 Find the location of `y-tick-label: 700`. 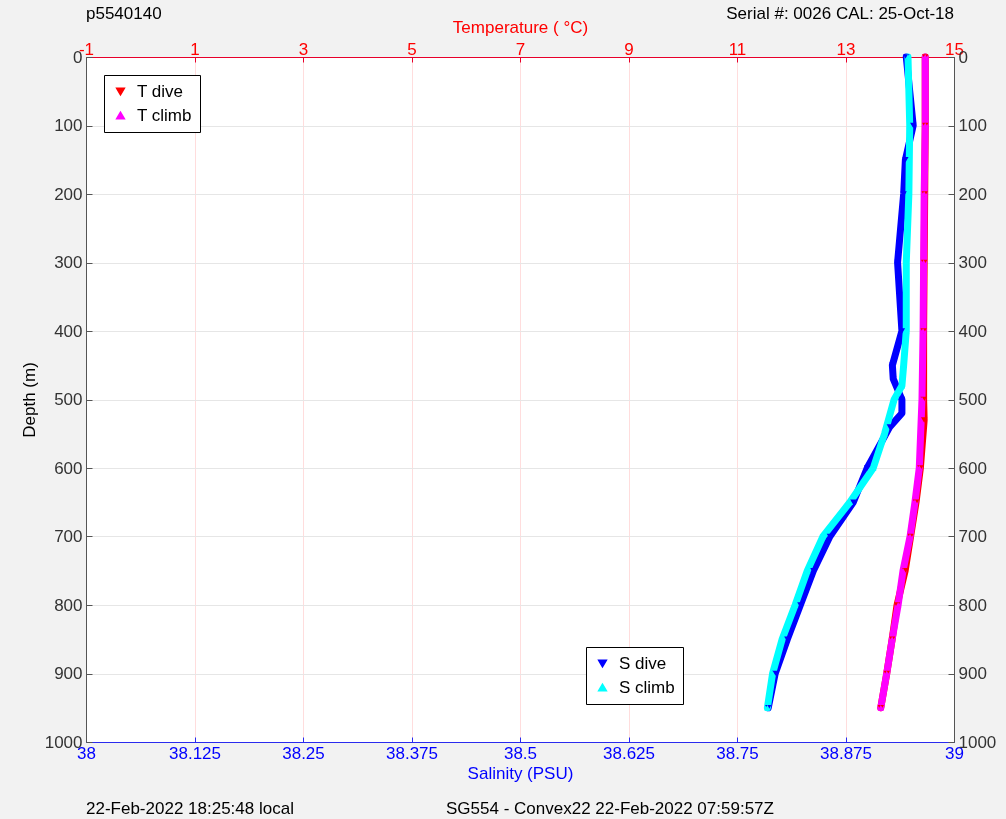

y-tick-label: 700 is located at coordinates (68, 536).